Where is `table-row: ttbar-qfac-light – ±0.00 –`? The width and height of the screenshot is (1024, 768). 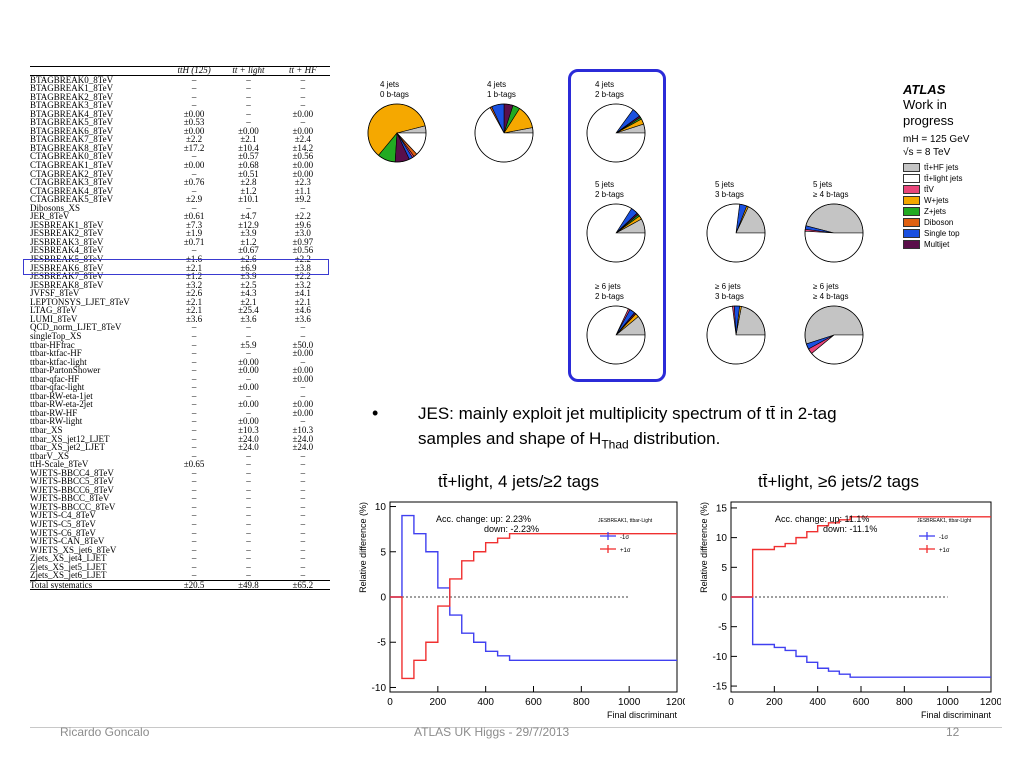 table-row: ttbar-qfac-light – ±0.00 – is located at coordinates (180, 387).